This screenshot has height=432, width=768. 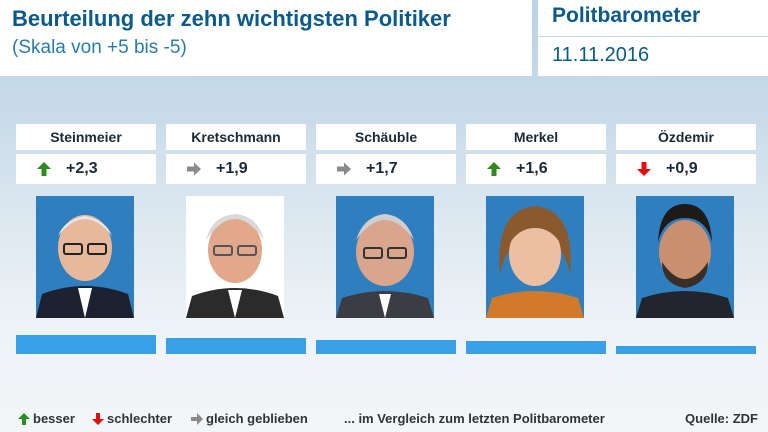 What do you see at coordinates (721, 418) in the screenshot?
I see `source-label: Quelle: ZDF` at bounding box center [721, 418].